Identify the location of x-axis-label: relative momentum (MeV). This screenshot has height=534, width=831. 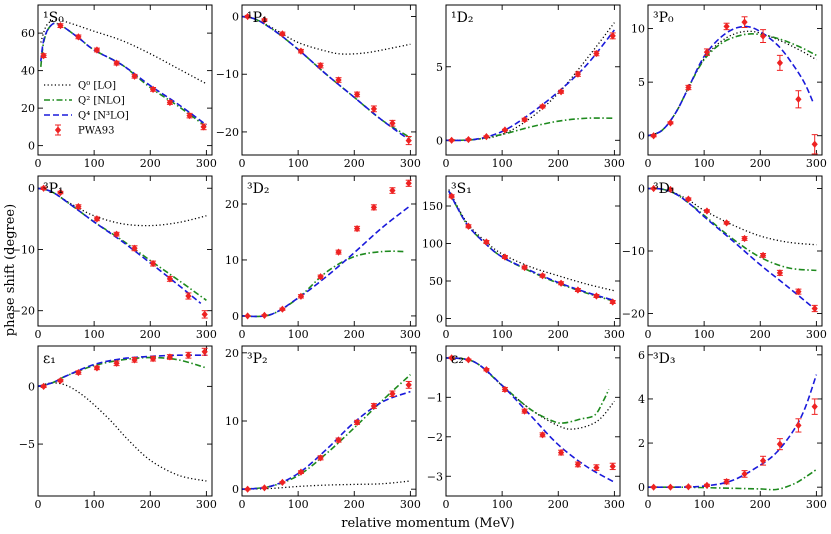
(428, 523).